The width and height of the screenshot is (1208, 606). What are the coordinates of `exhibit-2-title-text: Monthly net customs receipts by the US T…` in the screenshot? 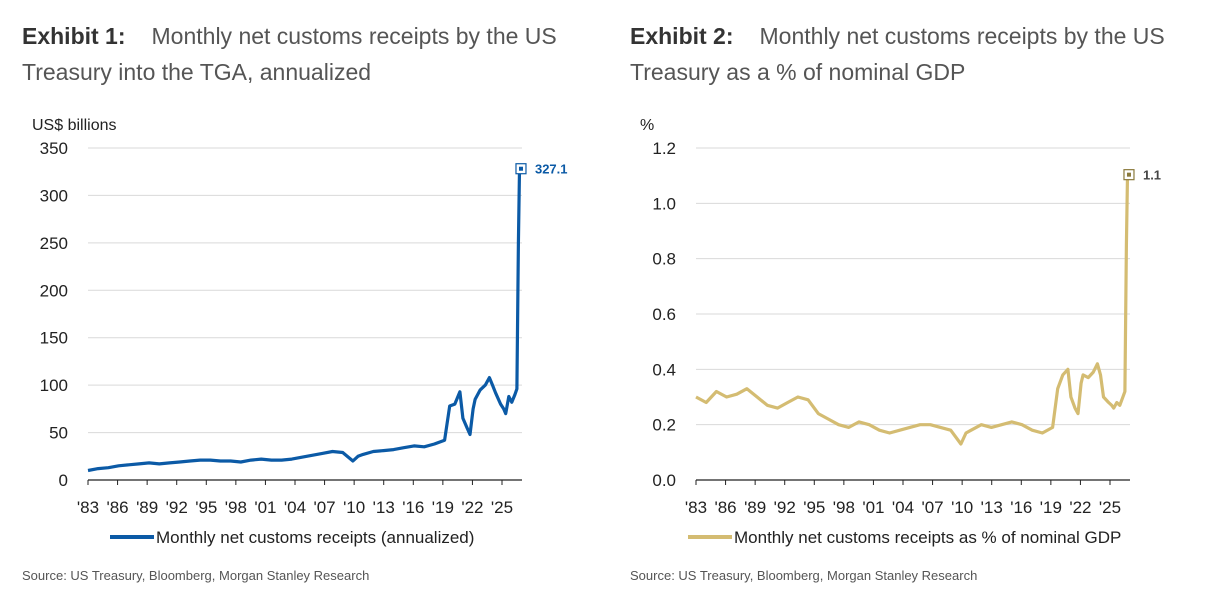 It's located at (897, 54).